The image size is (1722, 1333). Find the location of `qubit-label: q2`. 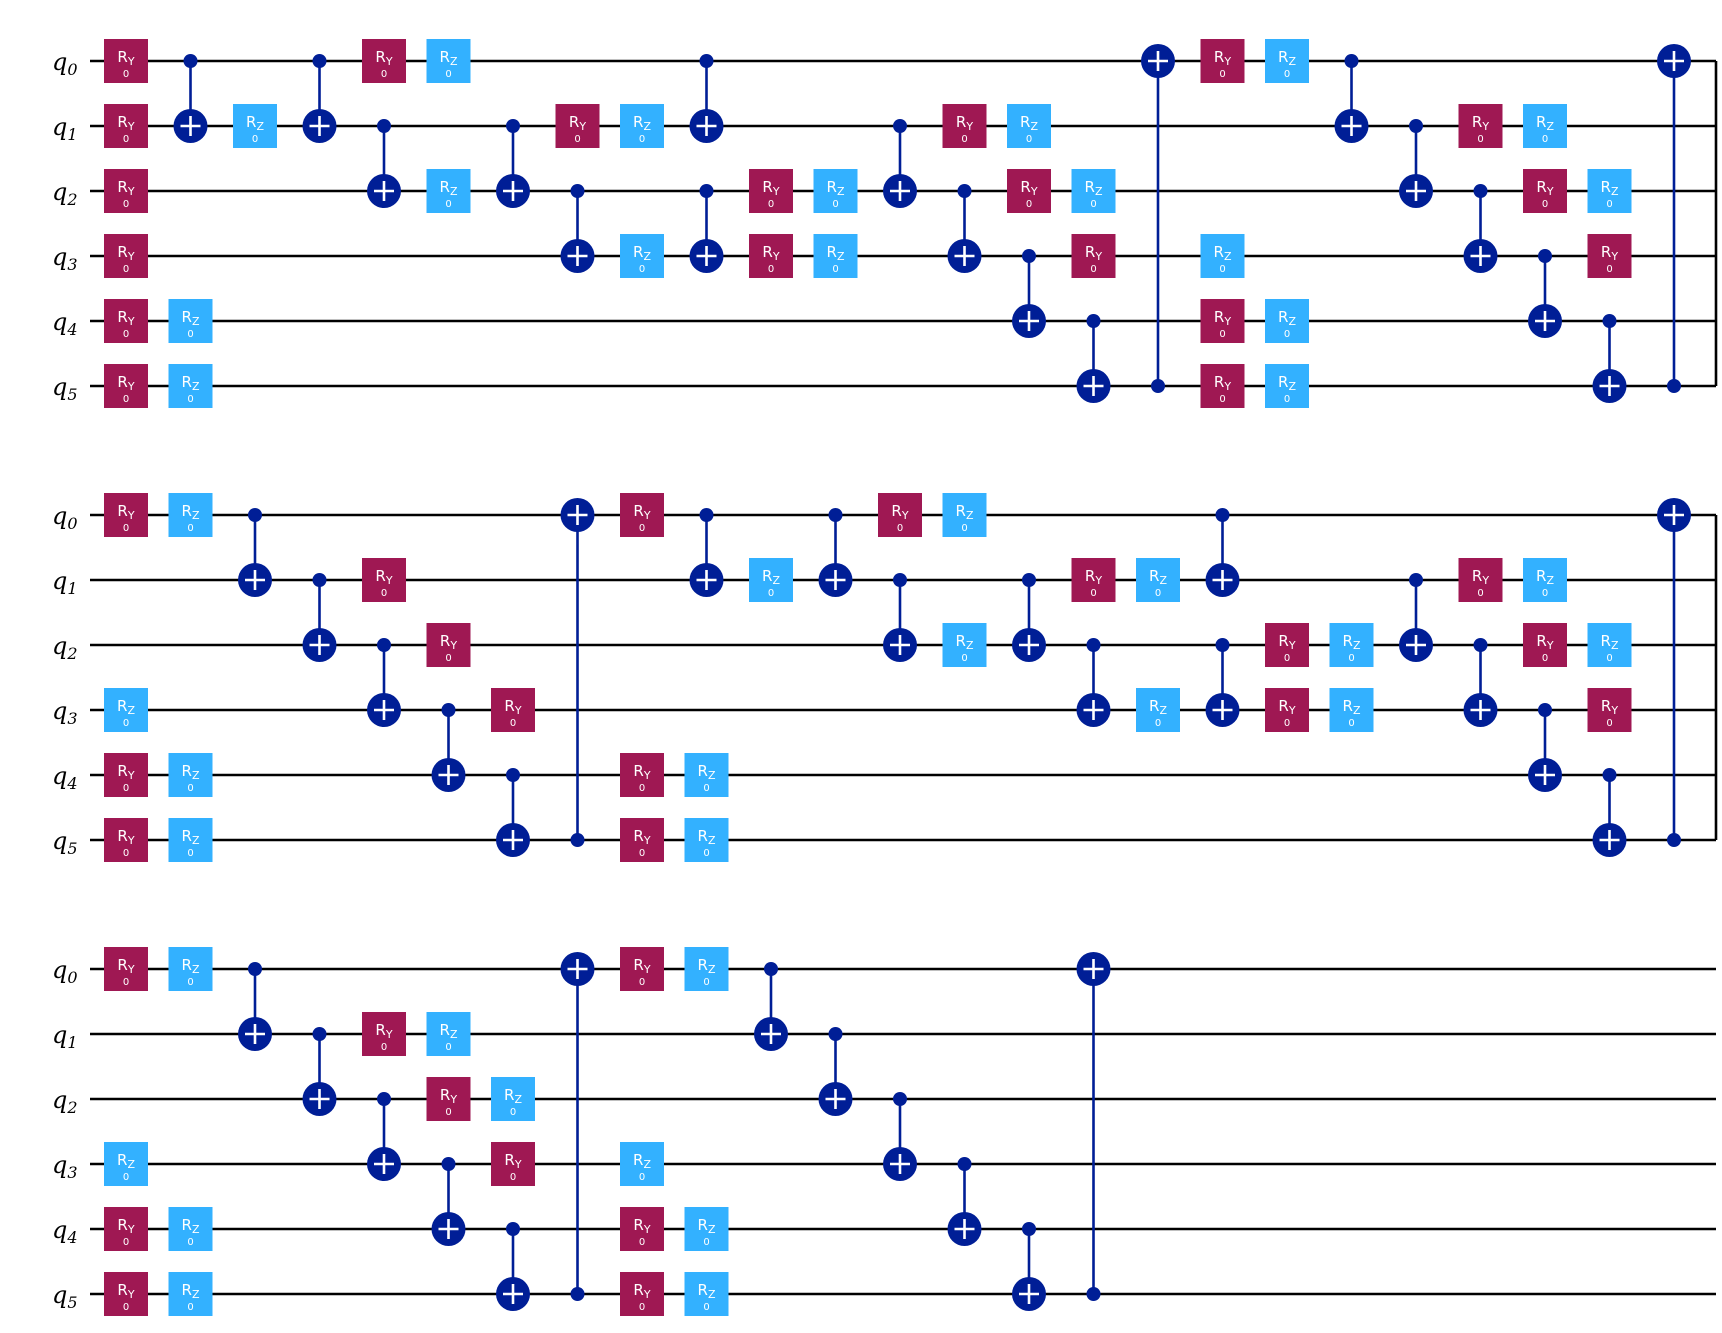

qubit-label: q2 is located at coordinates (65, 647).